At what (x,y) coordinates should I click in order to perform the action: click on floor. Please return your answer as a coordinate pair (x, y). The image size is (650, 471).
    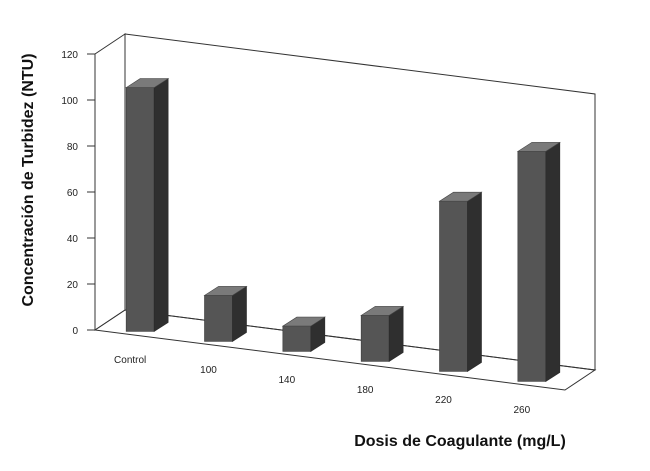
    Looking at the image, I should click on (345, 350).